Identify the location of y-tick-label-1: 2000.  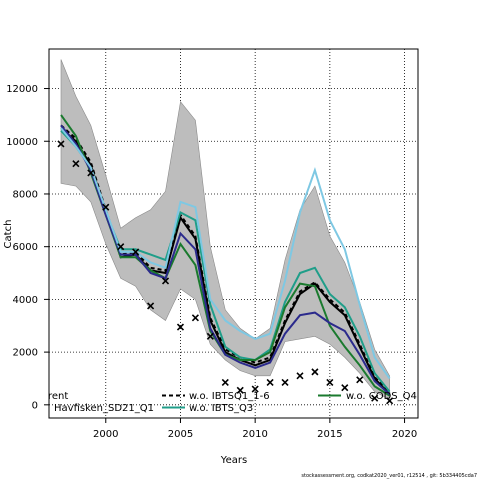
(25, 353).